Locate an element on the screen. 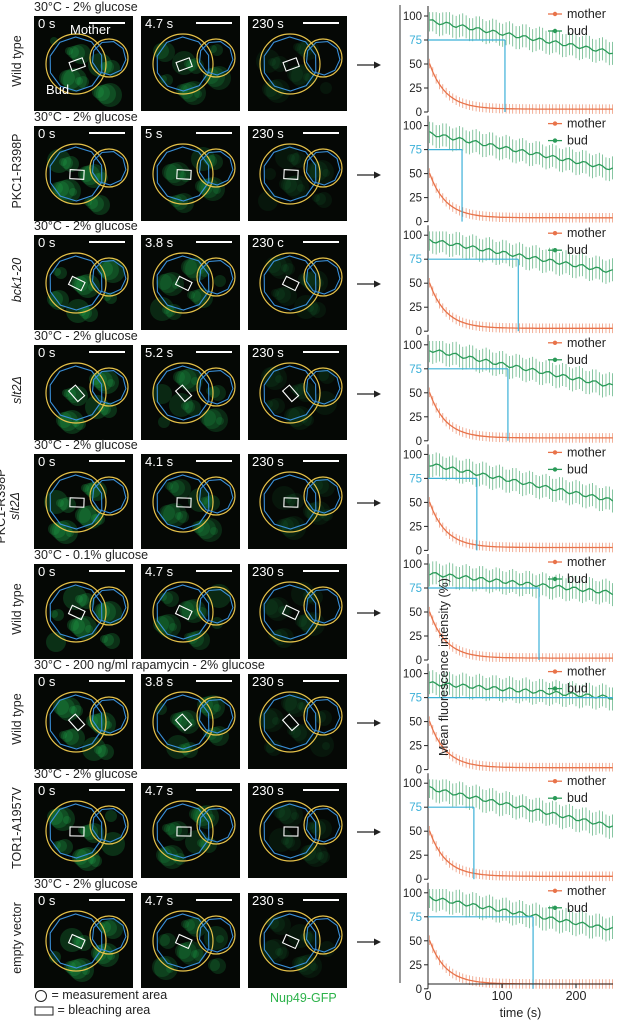  time-stamp: 5 s is located at coordinates (154, 133).